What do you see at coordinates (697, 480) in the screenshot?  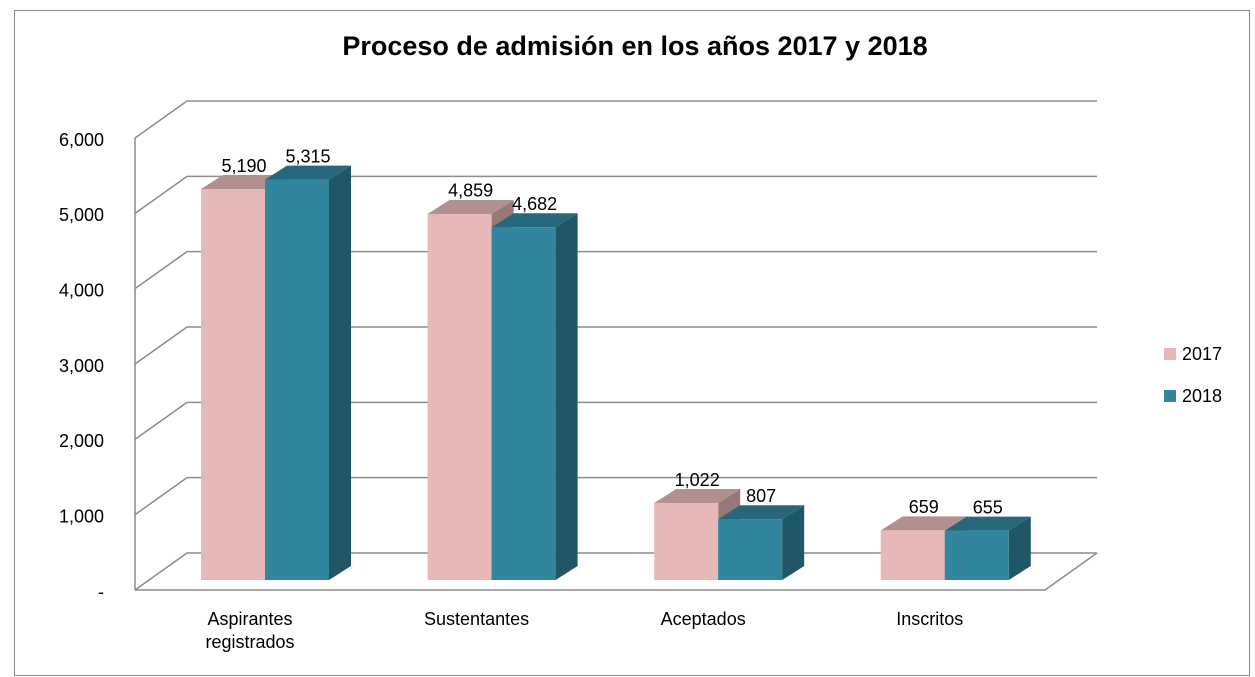 I see `data-label: 1,022` at bounding box center [697, 480].